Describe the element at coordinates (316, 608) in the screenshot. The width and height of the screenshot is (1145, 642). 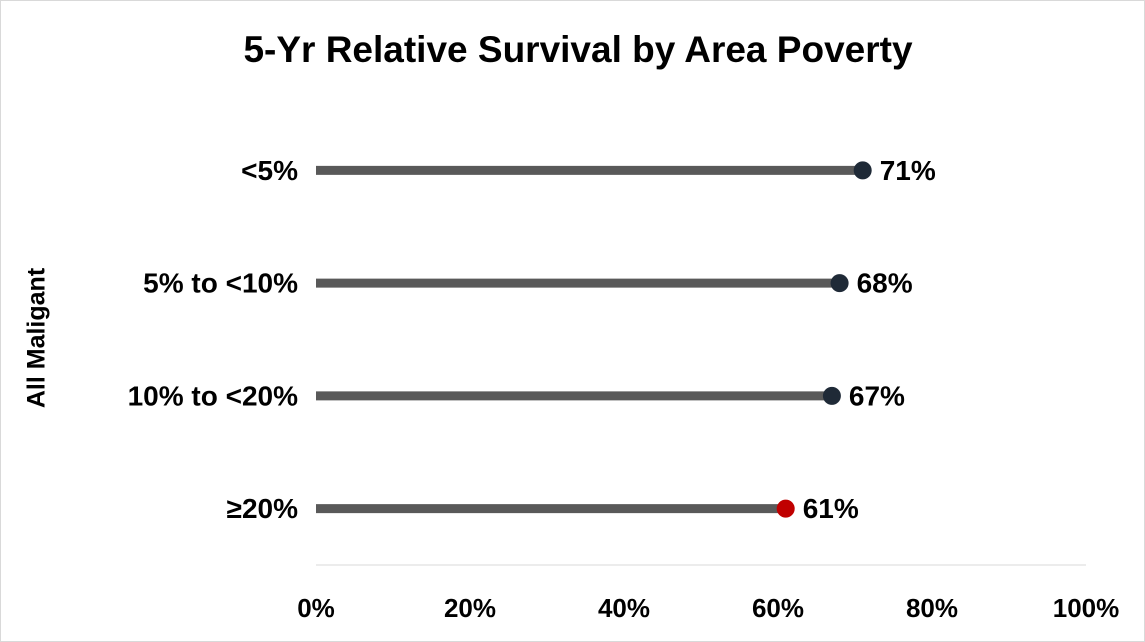
I see `x-tick-label: 0%` at that location.